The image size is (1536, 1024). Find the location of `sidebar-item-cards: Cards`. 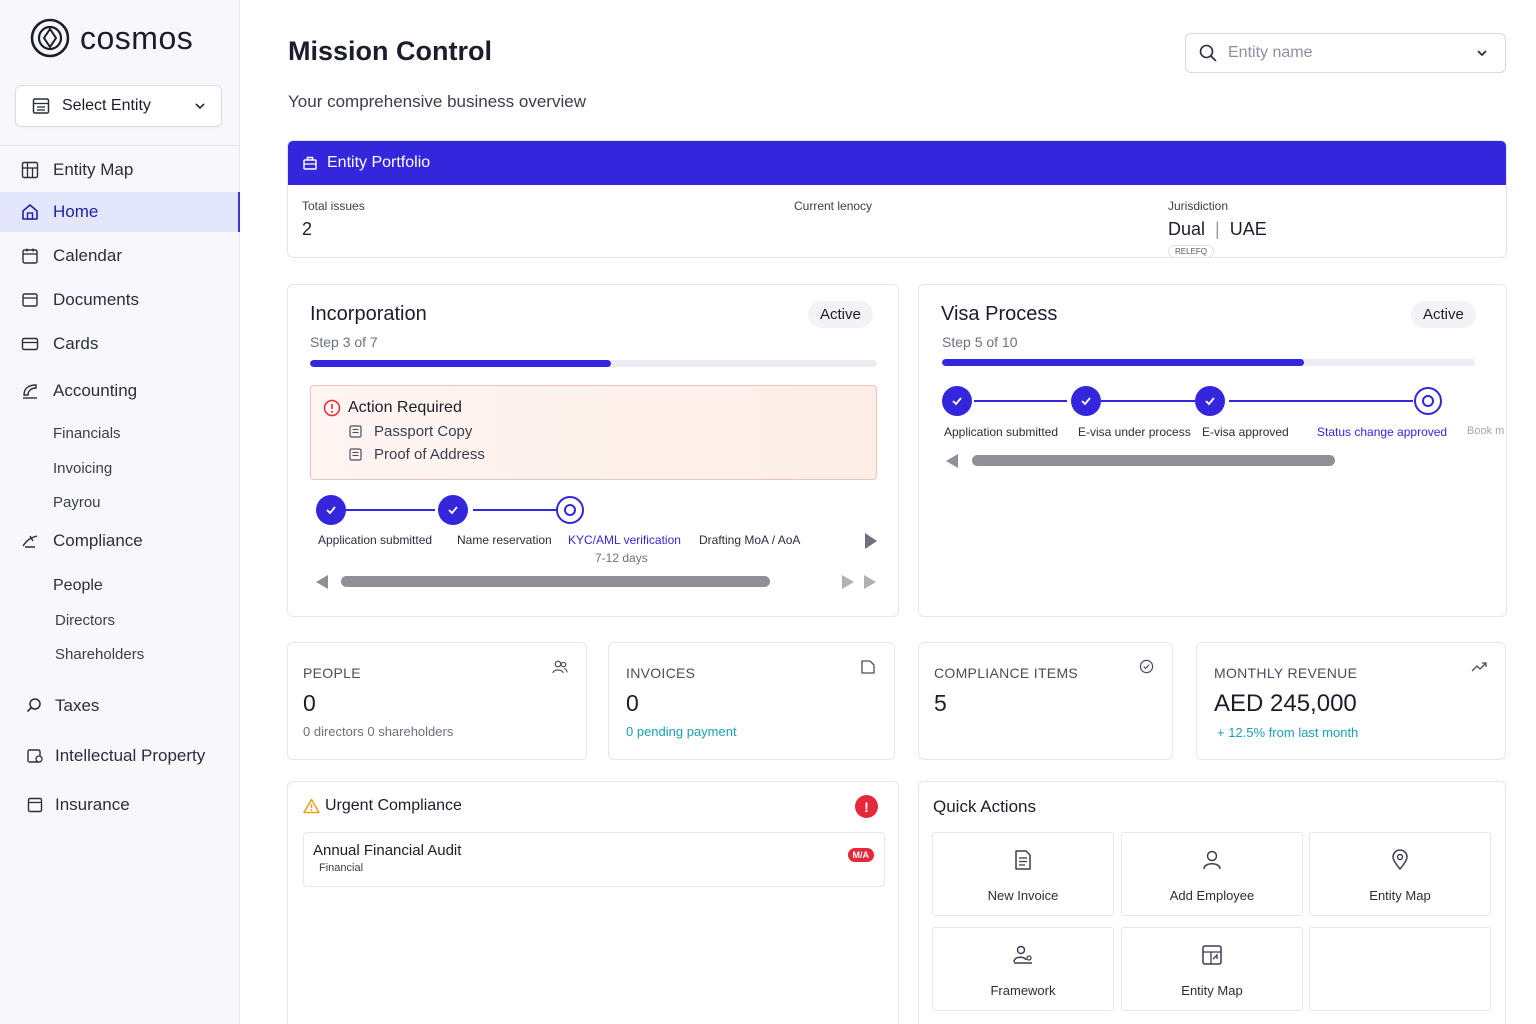

sidebar-item-cards: Cards is located at coordinates (120, 344).